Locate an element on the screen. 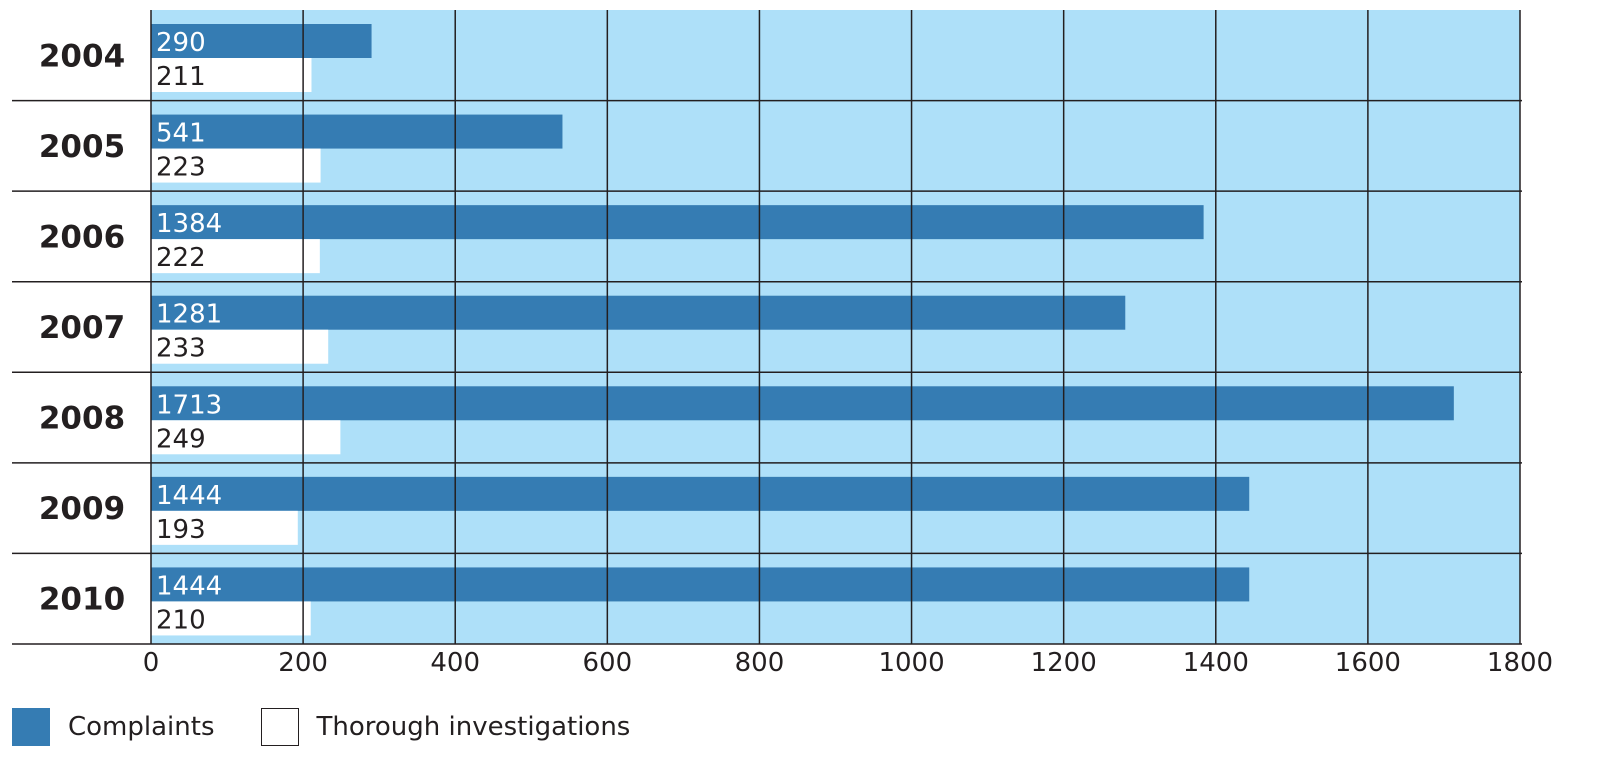  bar-complaints-2009 is located at coordinates (700, 493).